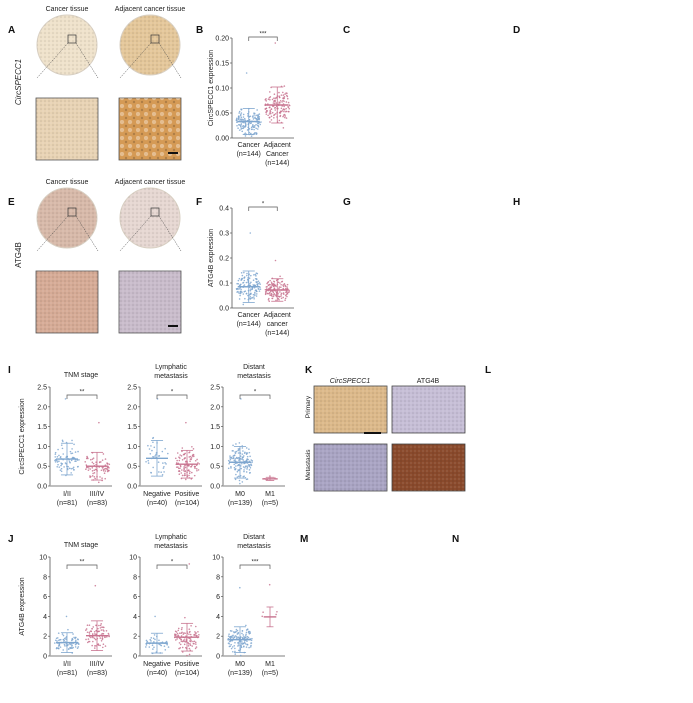 This screenshot has width=693, height=703. Describe the element at coordinates (308, 406) in the screenshot. I see `row-label: Primary` at that location.